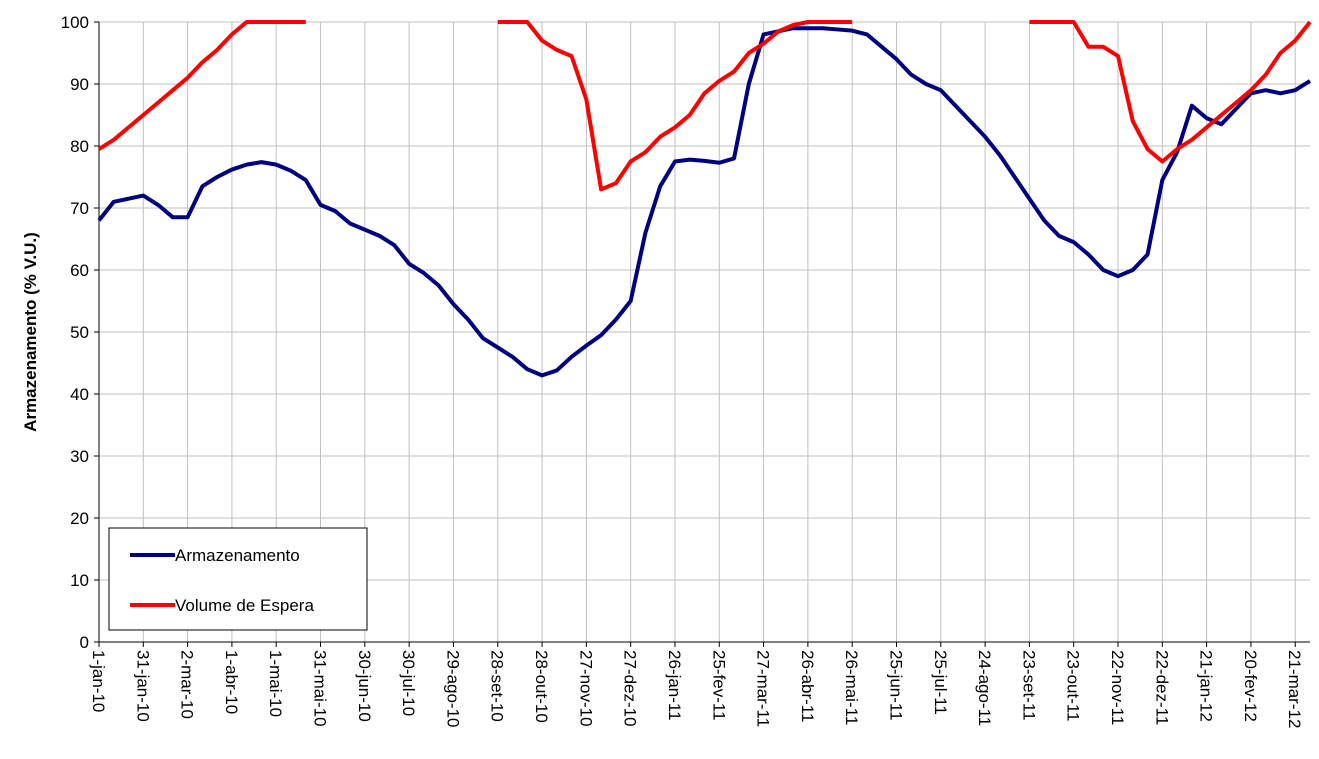 The height and width of the screenshot is (759, 1319). Describe the element at coordinates (718, 685) in the screenshot. I see `x-tick-label: 25-fev-11` at that location.